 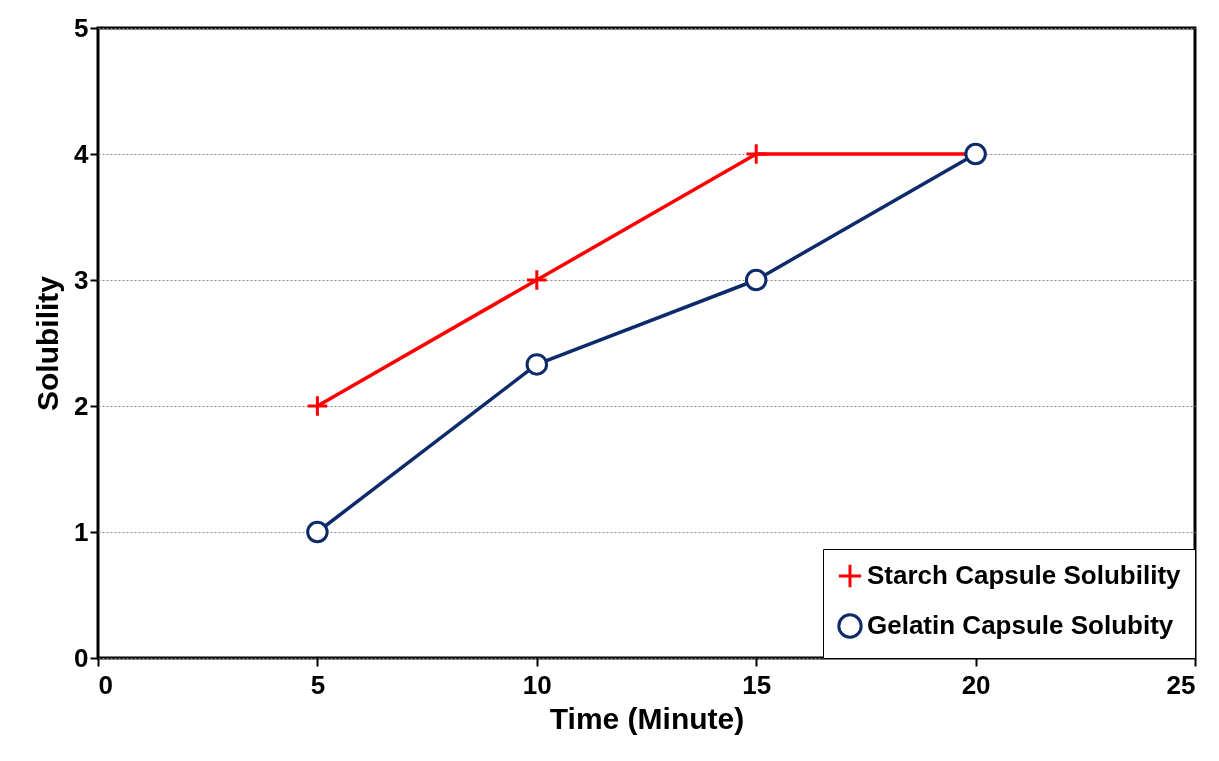 I want to click on y-tick-label: 0, so click(x=81, y=657).